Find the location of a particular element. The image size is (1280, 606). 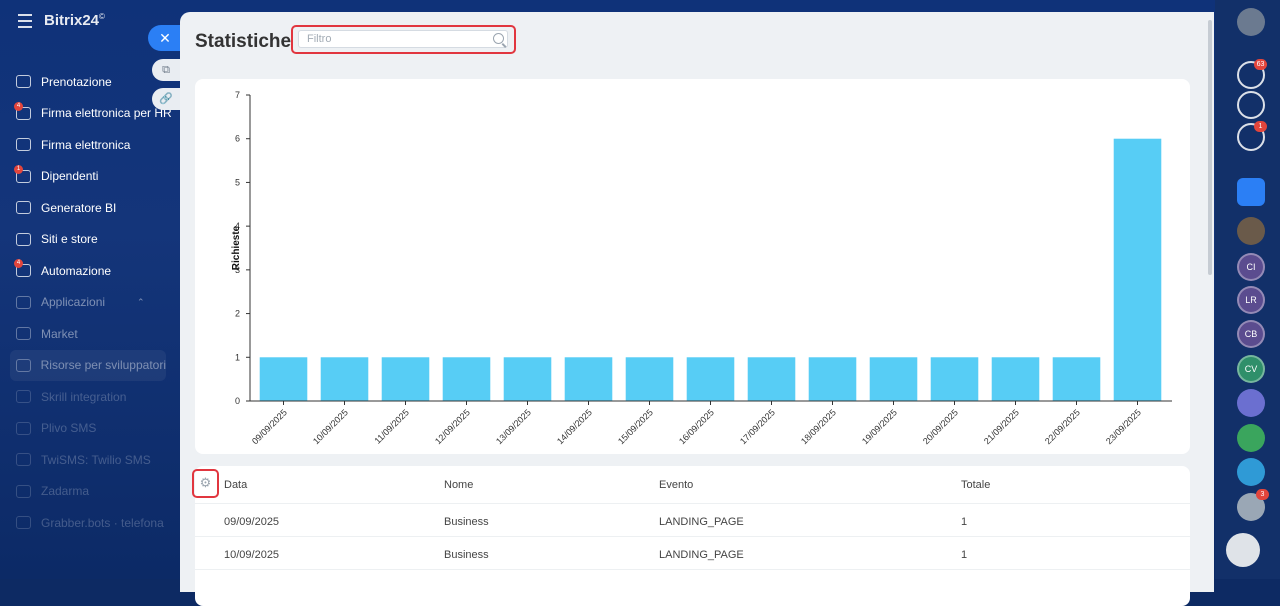

sidebar-item: 1 Dipendenti is located at coordinates (93, 177).